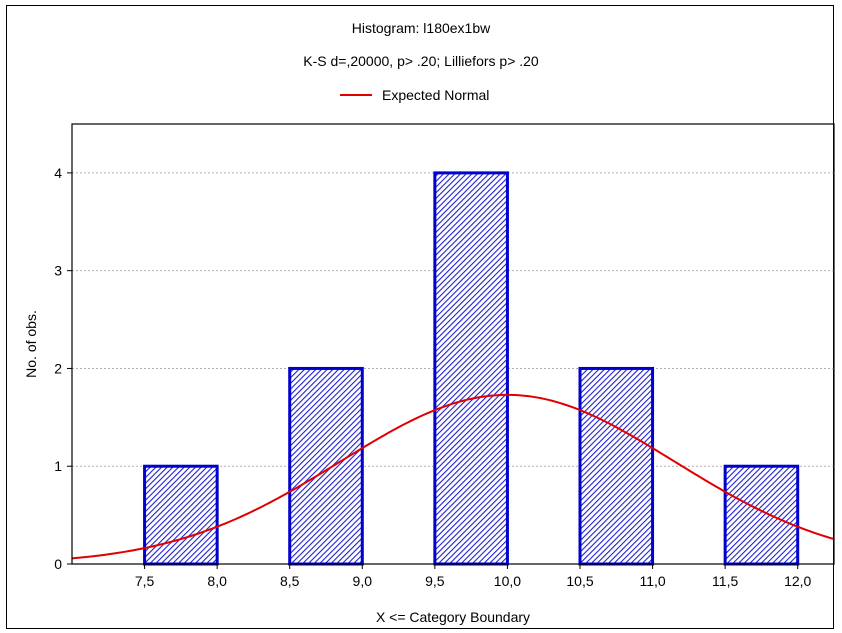  Describe the element at coordinates (58, 173) in the screenshot. I see `y-tick-label: 4` at that location.